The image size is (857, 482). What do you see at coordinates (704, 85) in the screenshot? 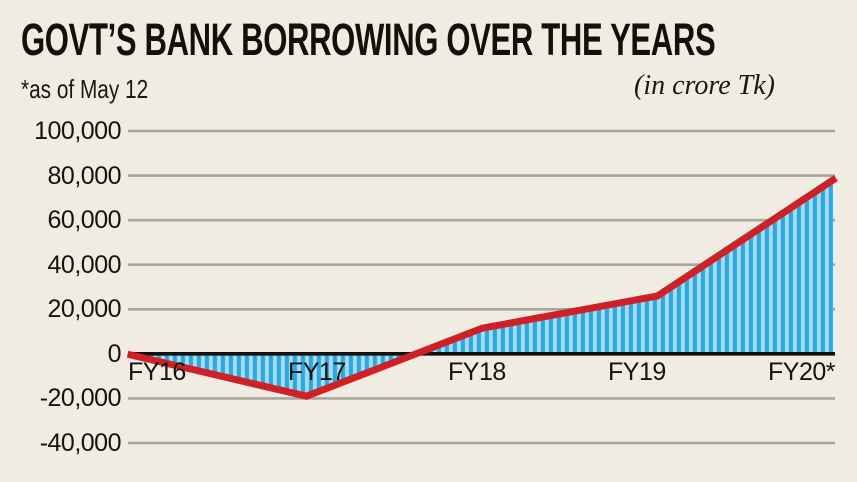
I see `unit-label: (in crore Tk)` at bounding box center [704, 85].